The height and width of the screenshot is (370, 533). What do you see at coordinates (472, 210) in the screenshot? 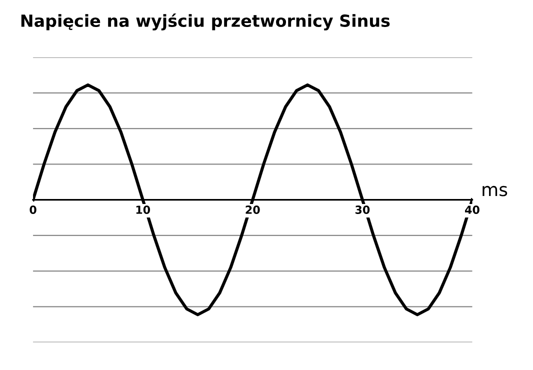
I see `x-tick-label: 40` at bounding box center [472, 210].